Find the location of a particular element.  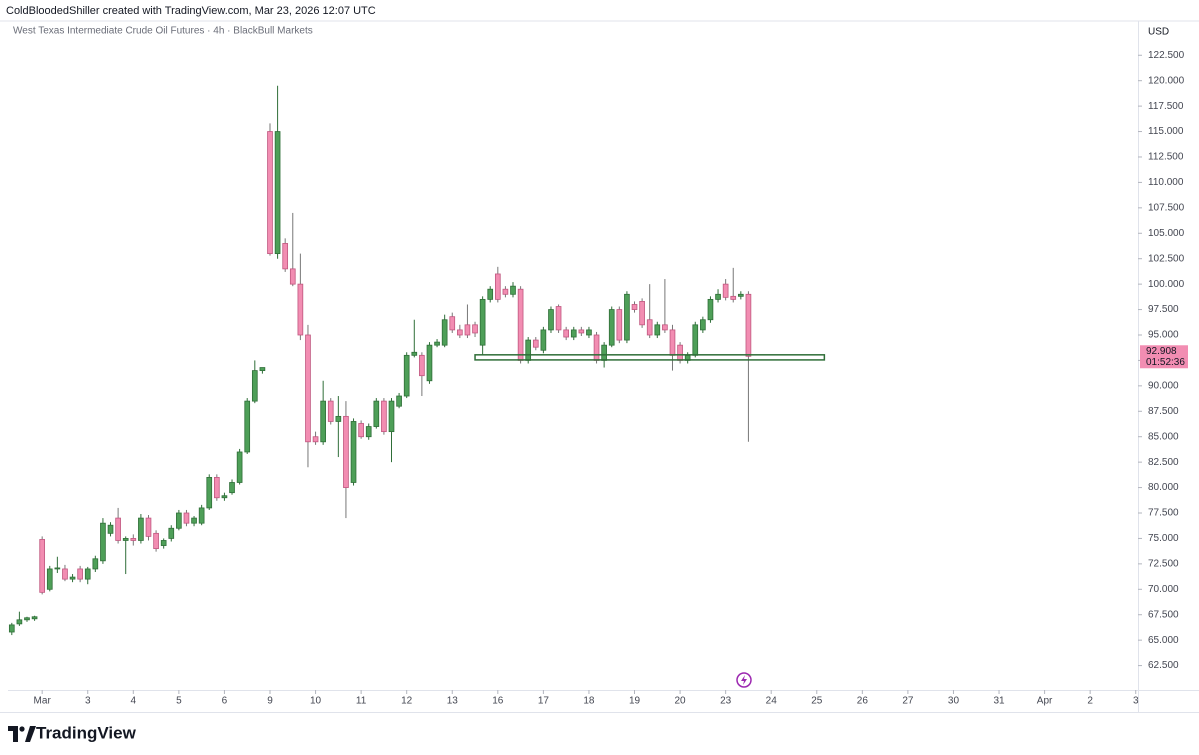

brand-logo is located at coordinates (22, 734).